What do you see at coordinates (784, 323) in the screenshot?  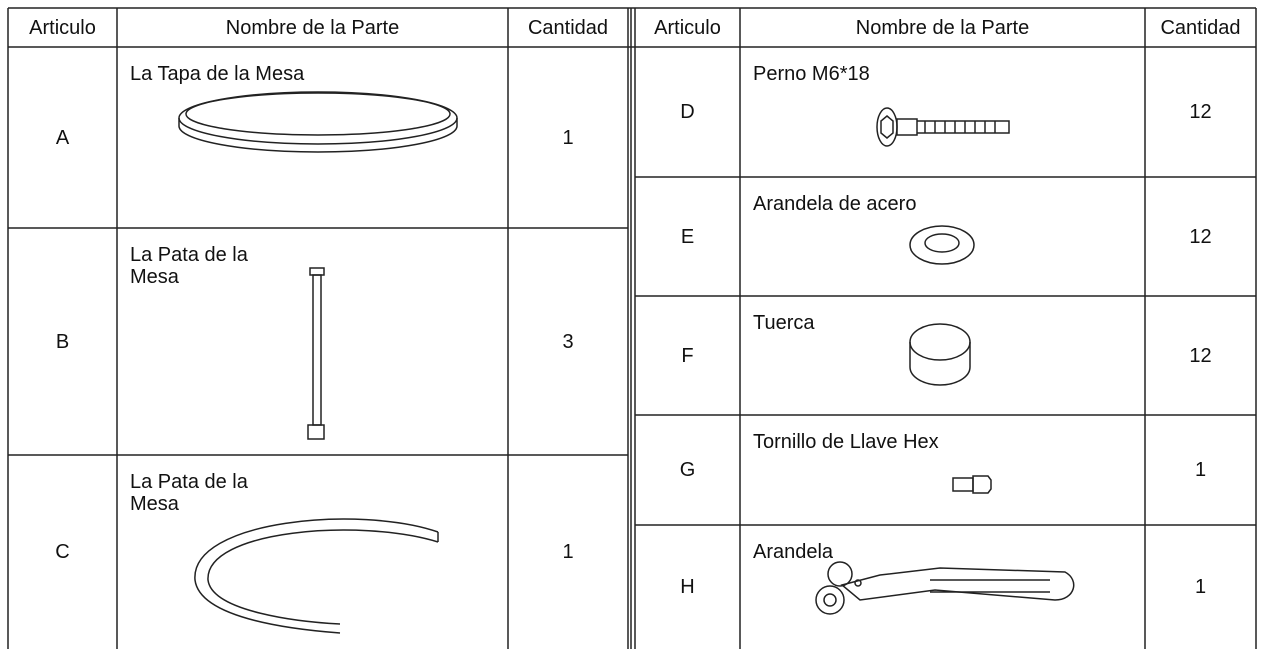 I see `part-name: Tuerca` at bounding box center [784, 323].